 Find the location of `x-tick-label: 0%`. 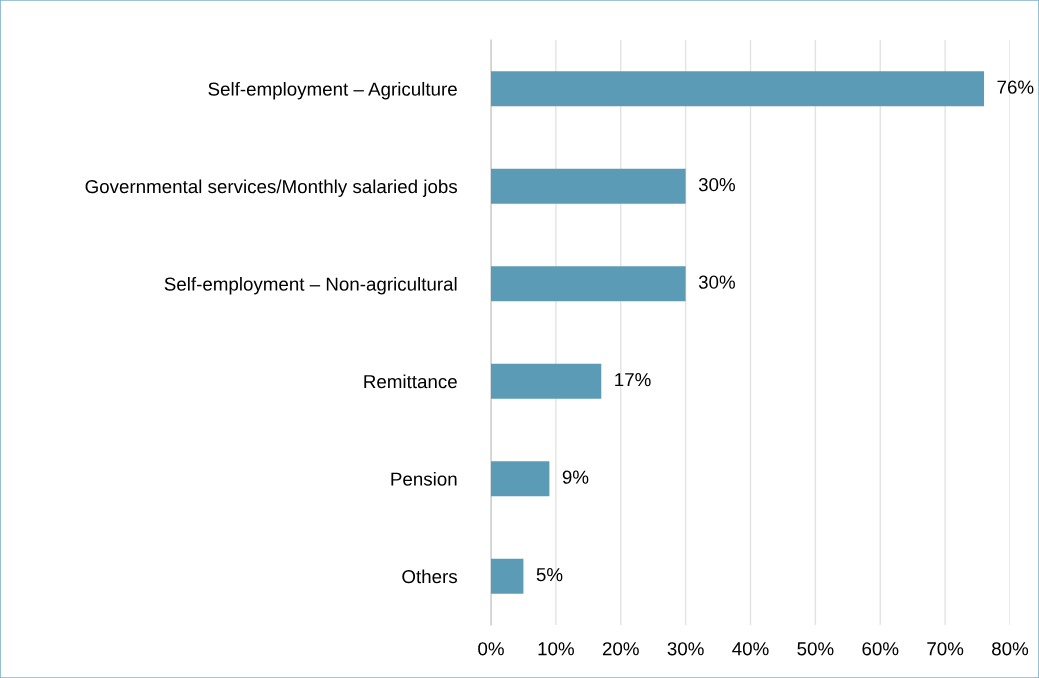

x-tick-label: 0% is located at coordinates (491, 649).